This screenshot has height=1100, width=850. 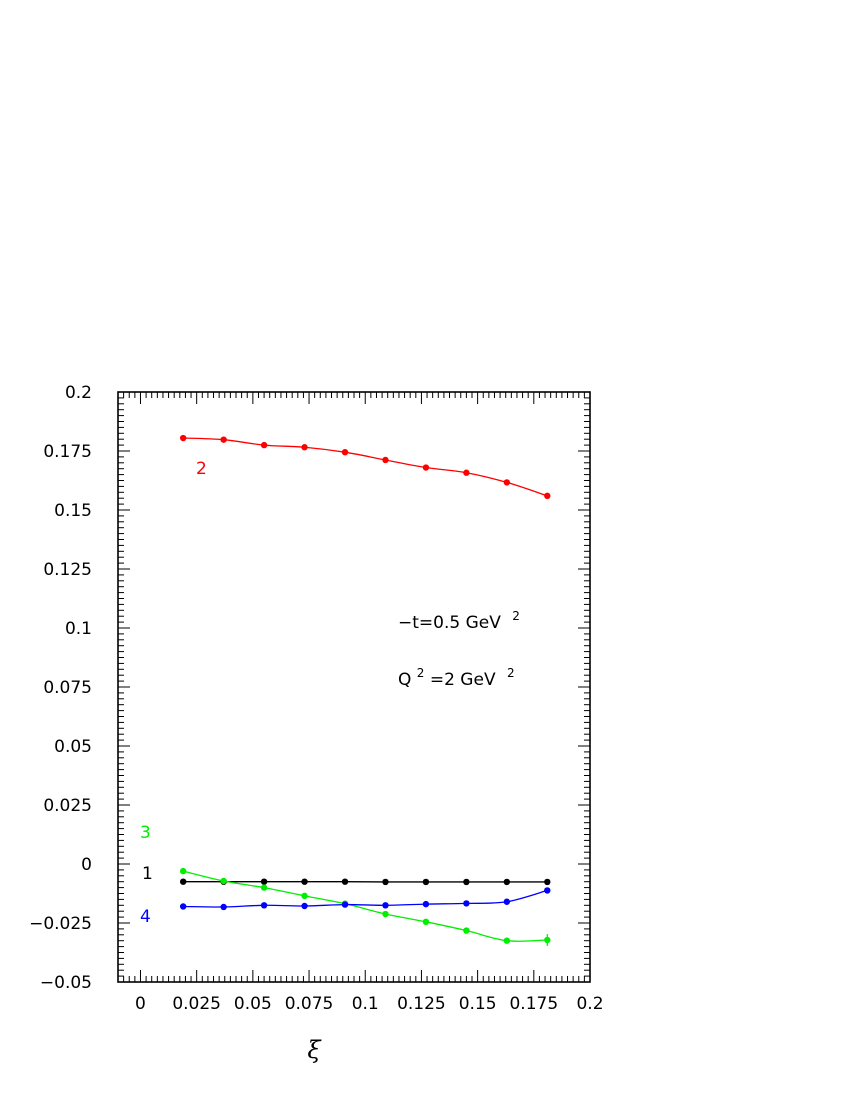 I want to click on y-tick-label: 0, so click(x=86, y=865).